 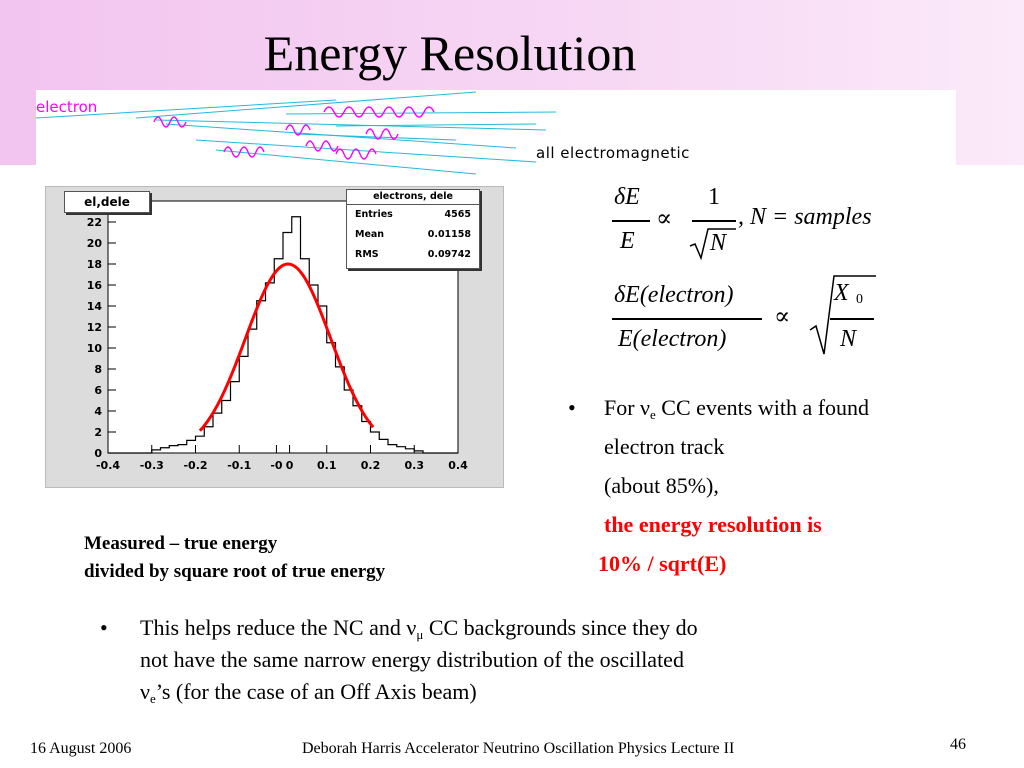 I want to click on stat-row-rms: RMS 0.09742, so click(x=413, y=255).